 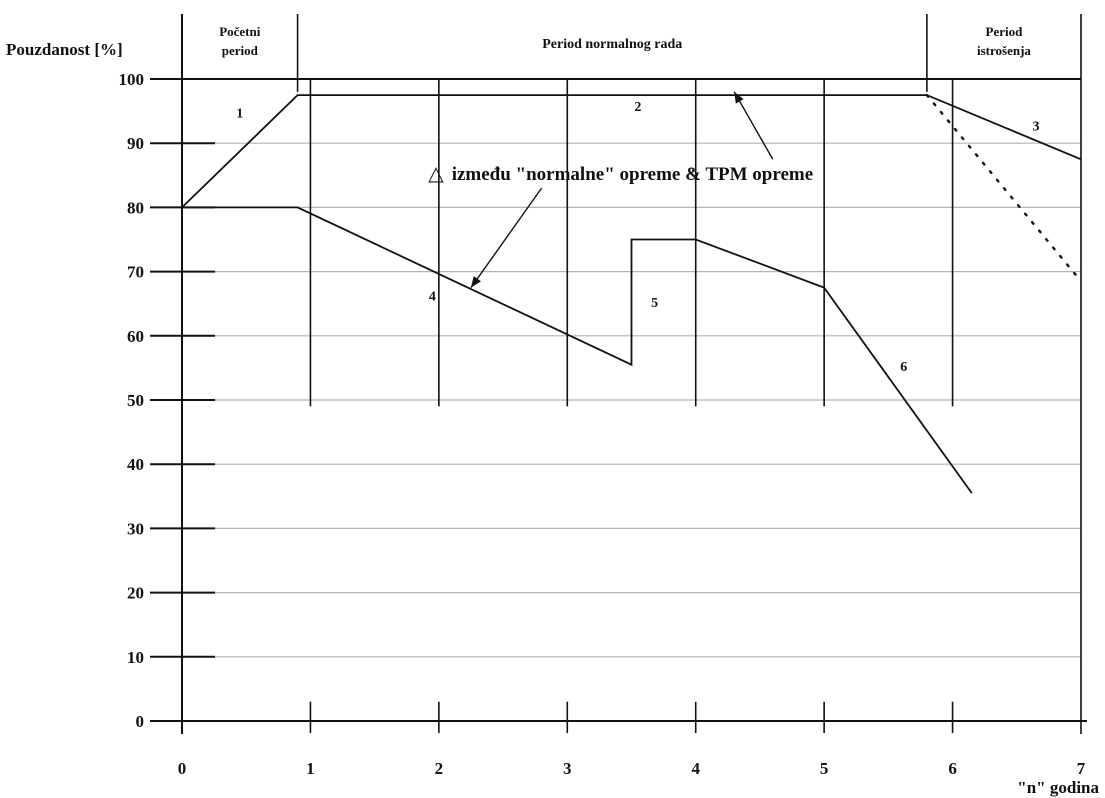 I want to click on segment-label: 1, so click(x=239, y=114).